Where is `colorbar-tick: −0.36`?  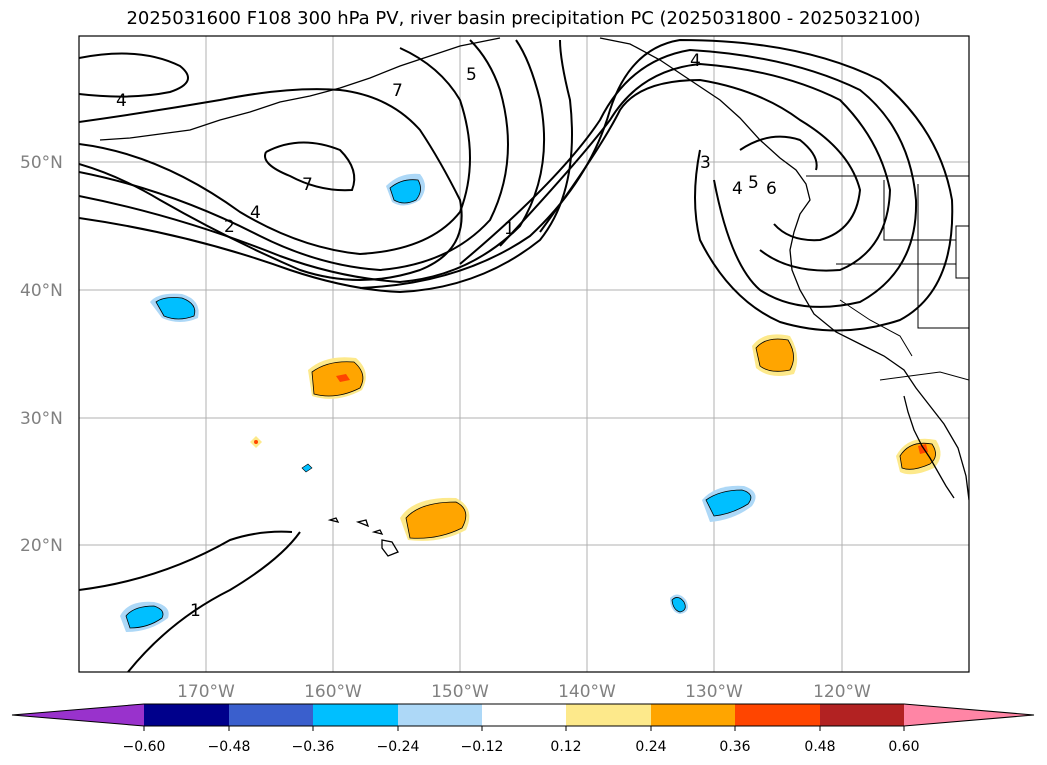
colorbar-tick: −0.36 is located at coordinates (313, 747).